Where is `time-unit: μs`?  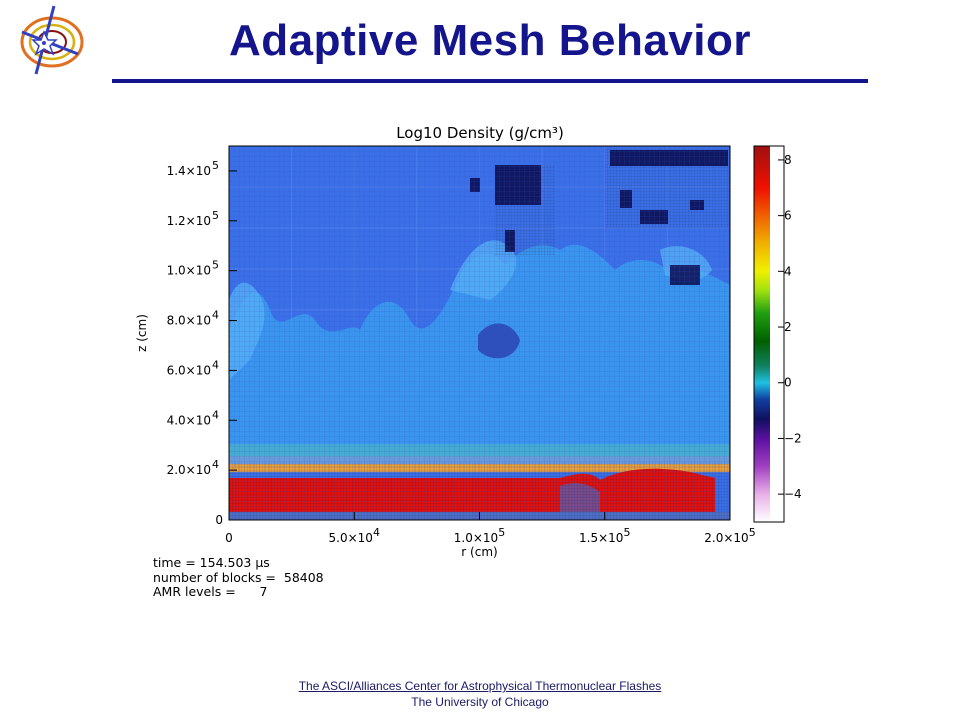
time-unit: μs is located at coordinates (260, 562).